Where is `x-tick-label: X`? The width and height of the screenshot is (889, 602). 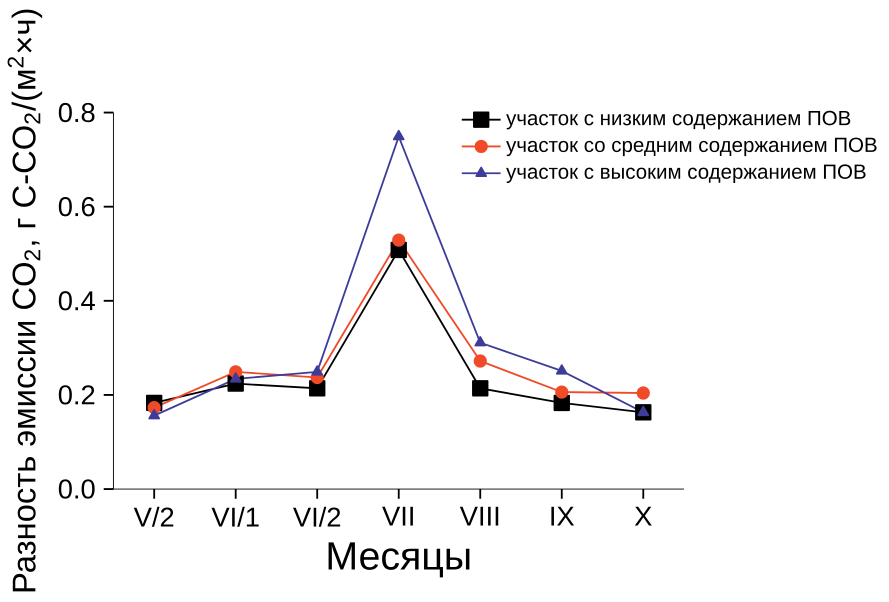
x-tick-label: X is located at coordinates (643, 516).